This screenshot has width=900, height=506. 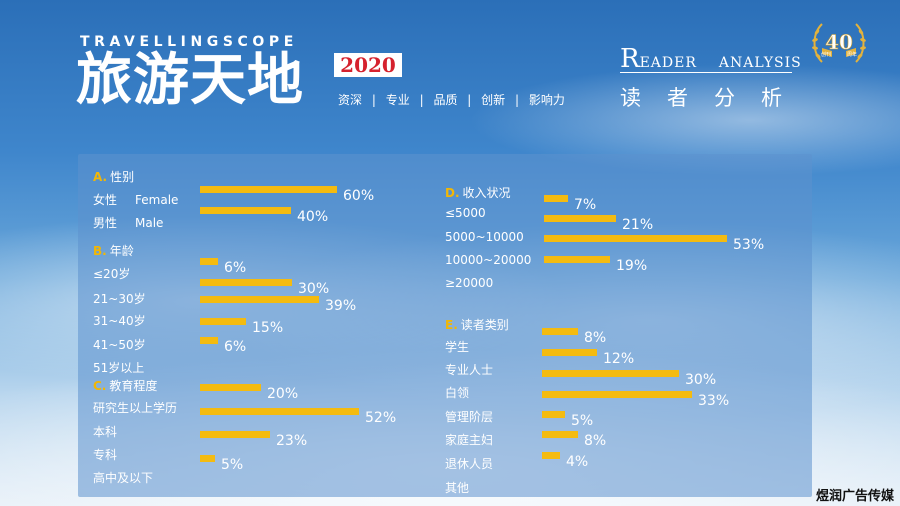 I want to click on category-label: 退休人员, so click(x=469, y=464).